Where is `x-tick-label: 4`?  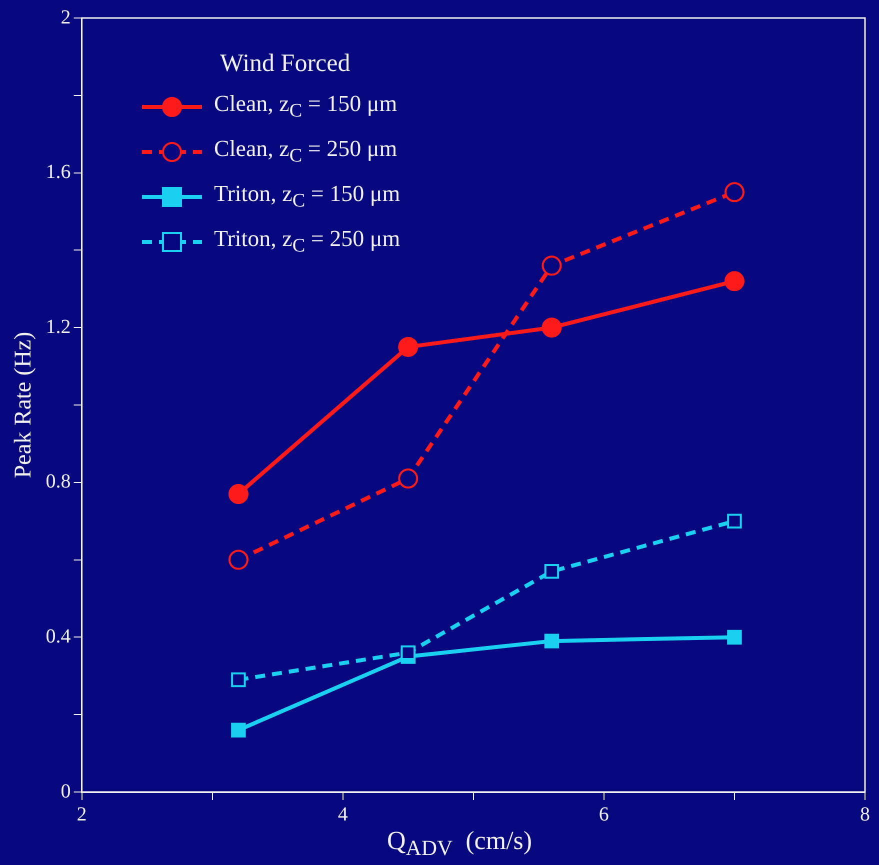
x-tick-label: 4 is located at coordinates (343, 814).